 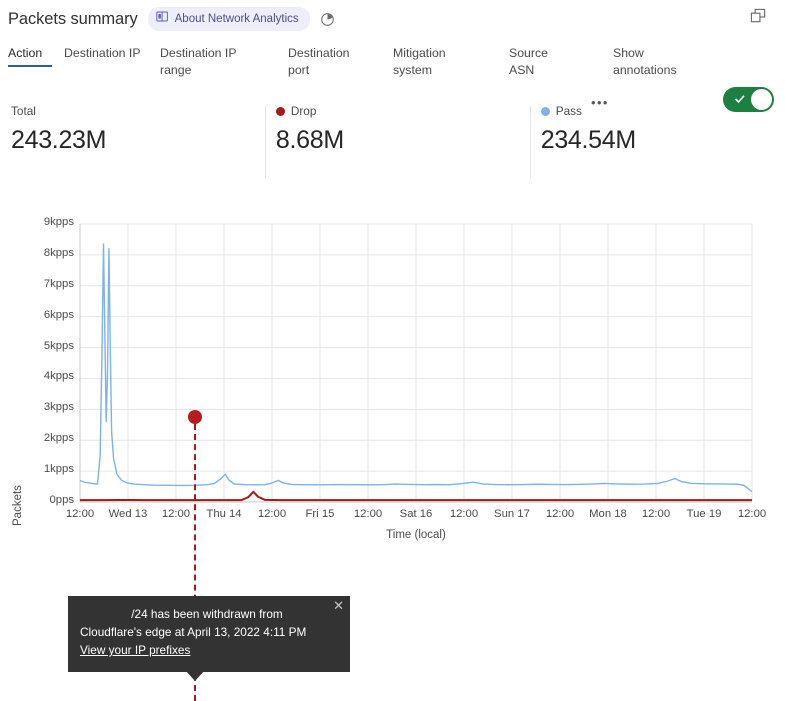 I want to click on tab-destination-ip-range: Destination IP range, so click(x=206, y=62).